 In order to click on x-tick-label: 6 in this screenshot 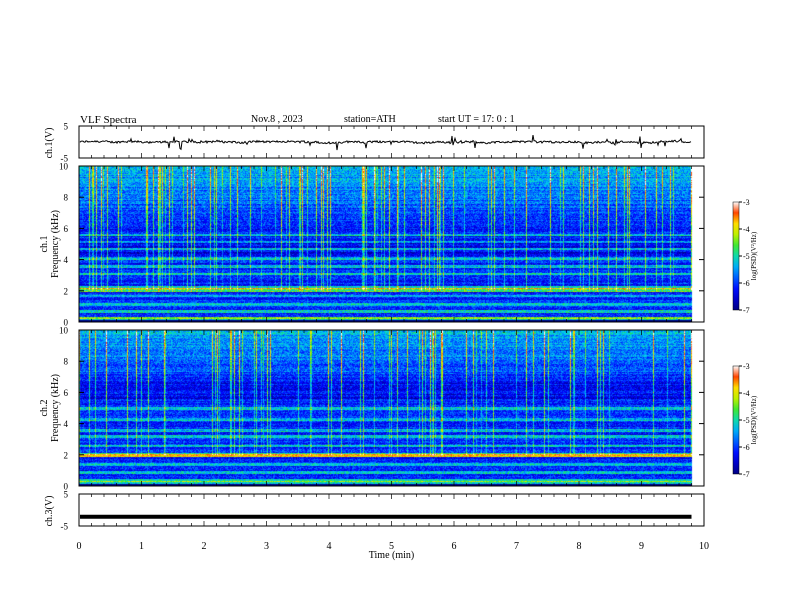, I will do `click(454, 546)`.